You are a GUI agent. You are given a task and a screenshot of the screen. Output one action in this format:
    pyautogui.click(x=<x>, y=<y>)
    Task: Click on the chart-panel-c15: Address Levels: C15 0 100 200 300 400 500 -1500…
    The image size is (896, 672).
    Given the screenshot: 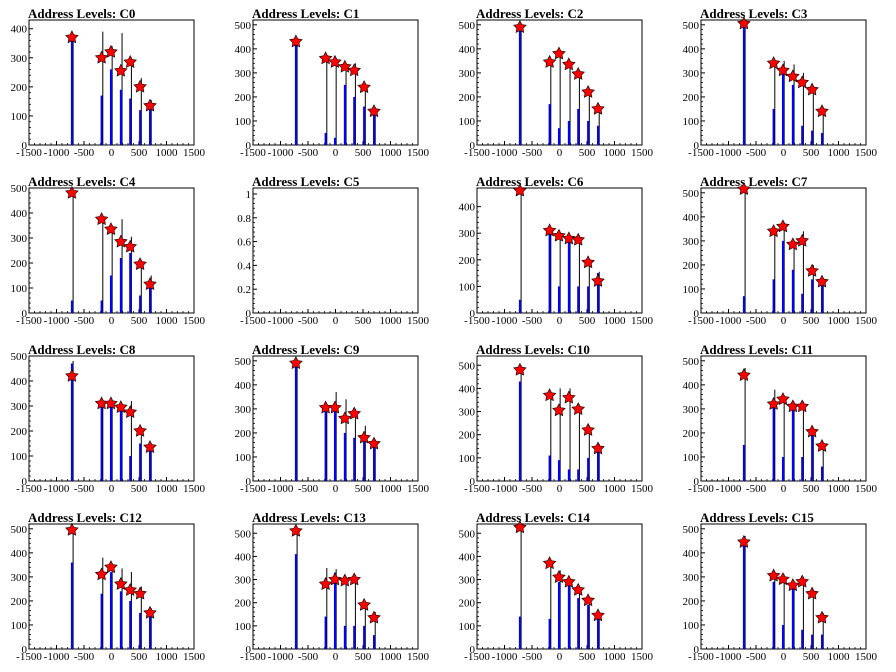 What is the action you would take?
    pyautogui.click(x=784, y=588)
    